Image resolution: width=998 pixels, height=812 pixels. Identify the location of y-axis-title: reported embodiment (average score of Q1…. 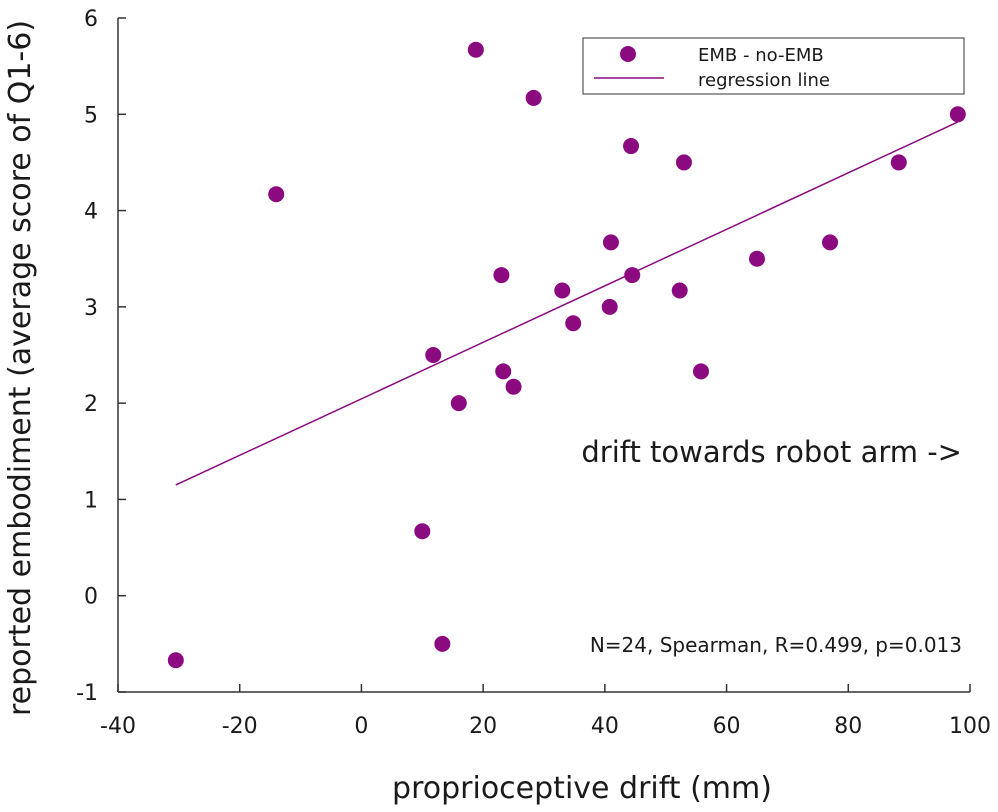
(20, 368).